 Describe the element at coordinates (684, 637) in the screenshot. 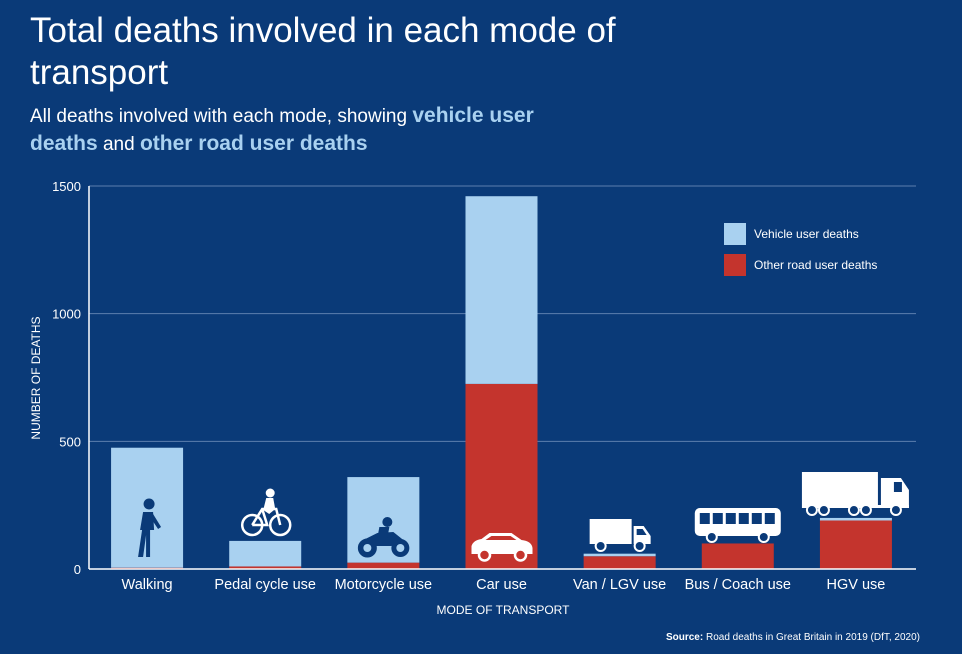

I see `source-label: Source:` at that location.